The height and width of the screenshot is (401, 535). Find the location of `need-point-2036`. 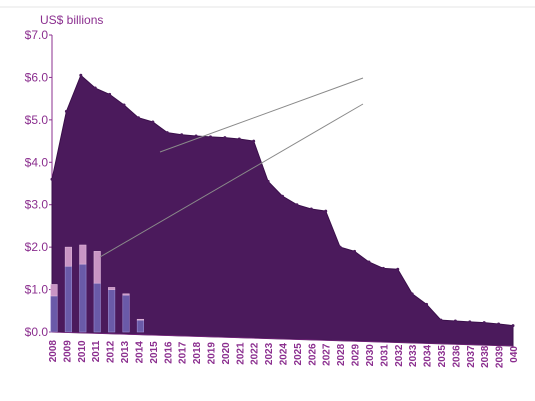

need-point-2036 is located at coordinates (455, 321).